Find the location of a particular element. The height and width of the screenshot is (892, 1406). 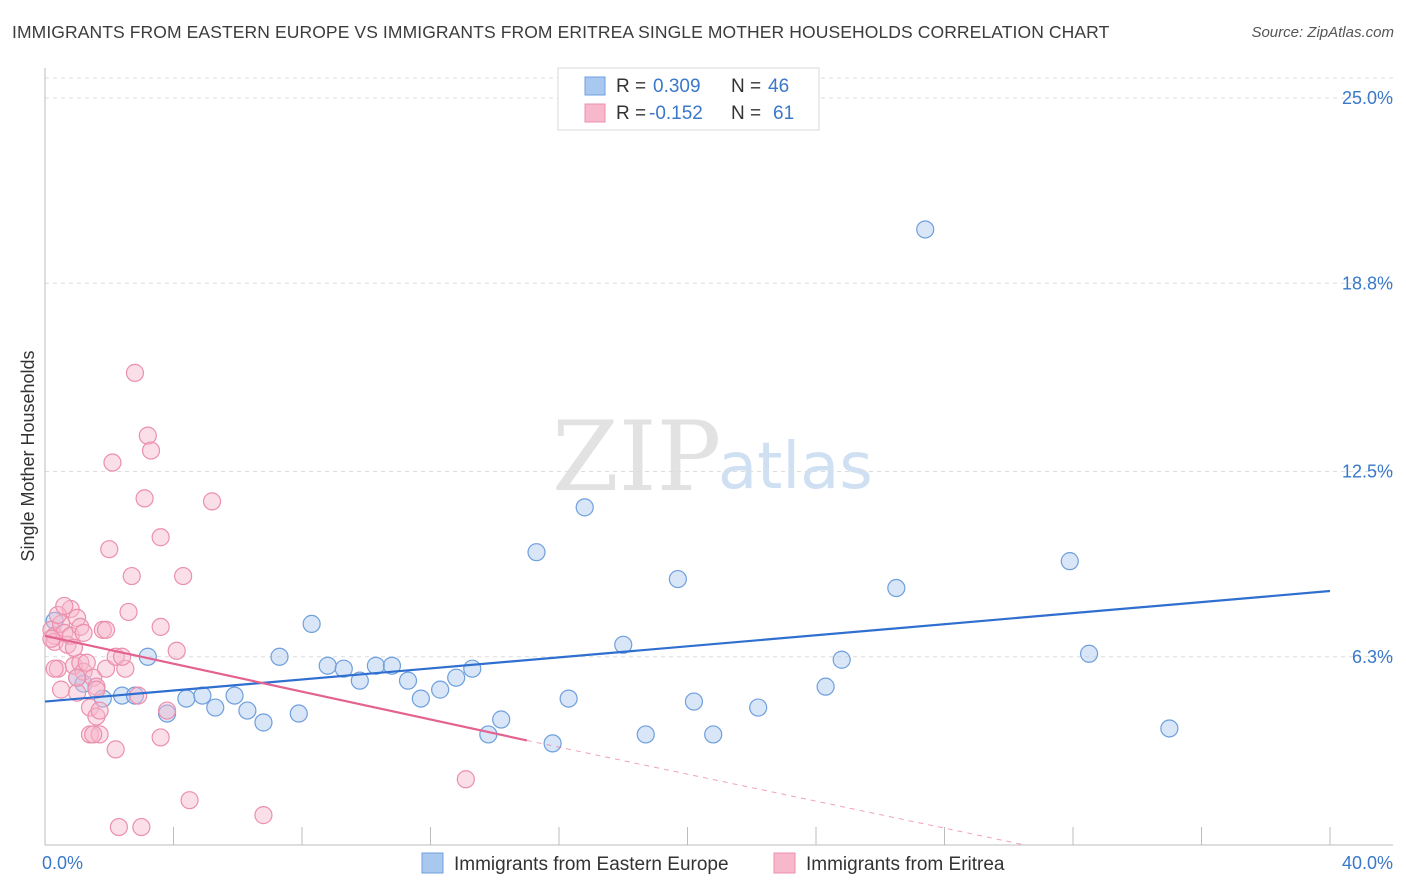

y-axis-label: Single Mother Households is located at coordinates (28, 455).